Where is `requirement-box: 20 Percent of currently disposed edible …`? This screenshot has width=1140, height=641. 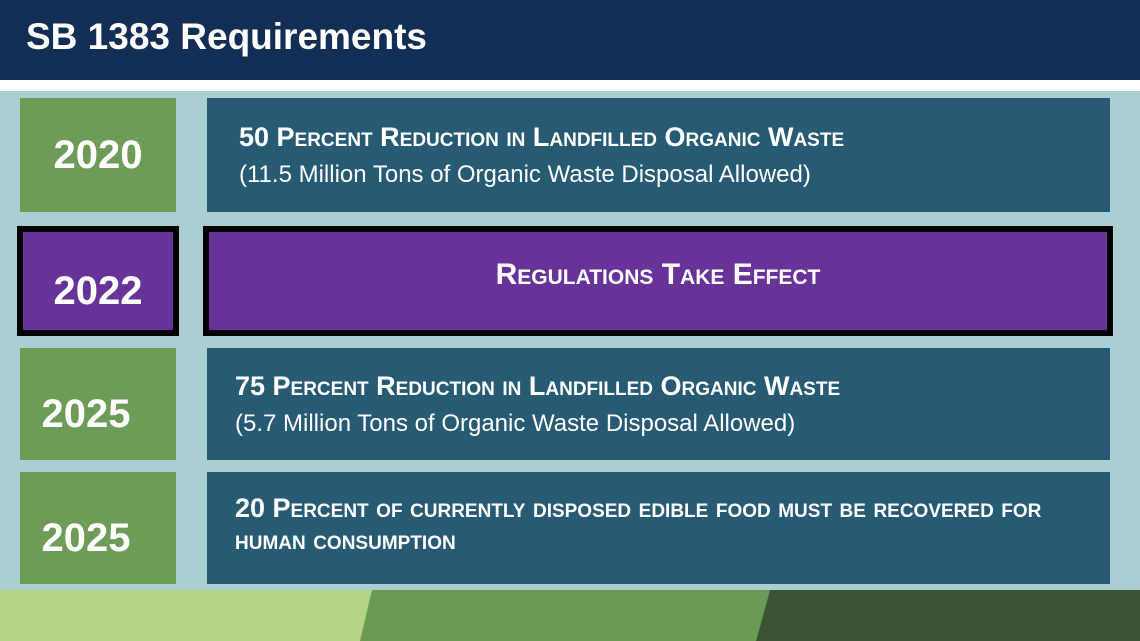 requirement-box: 20 Percent of currently disposed edible … is located at coordinates (658, 528).